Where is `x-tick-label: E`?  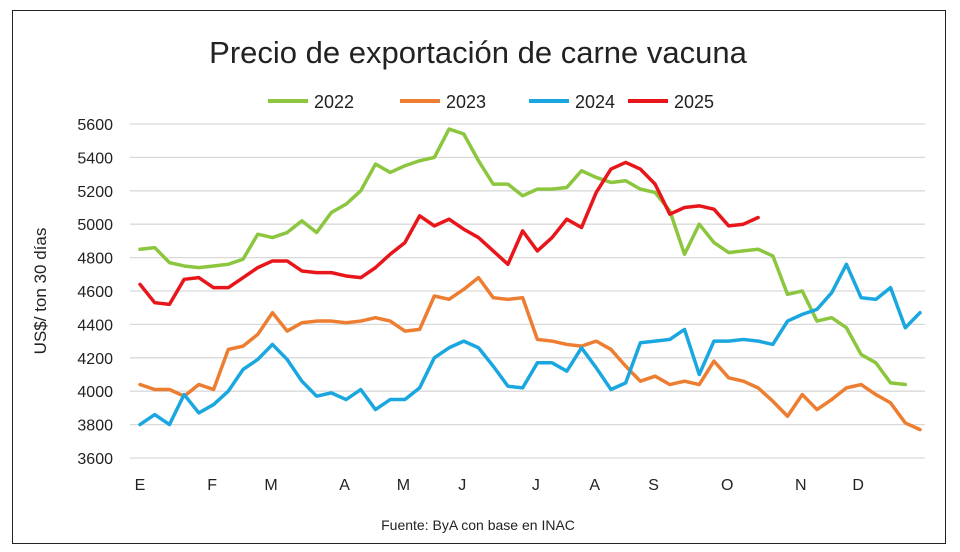 x-tick-label: E is located at coordinates (140, 485).